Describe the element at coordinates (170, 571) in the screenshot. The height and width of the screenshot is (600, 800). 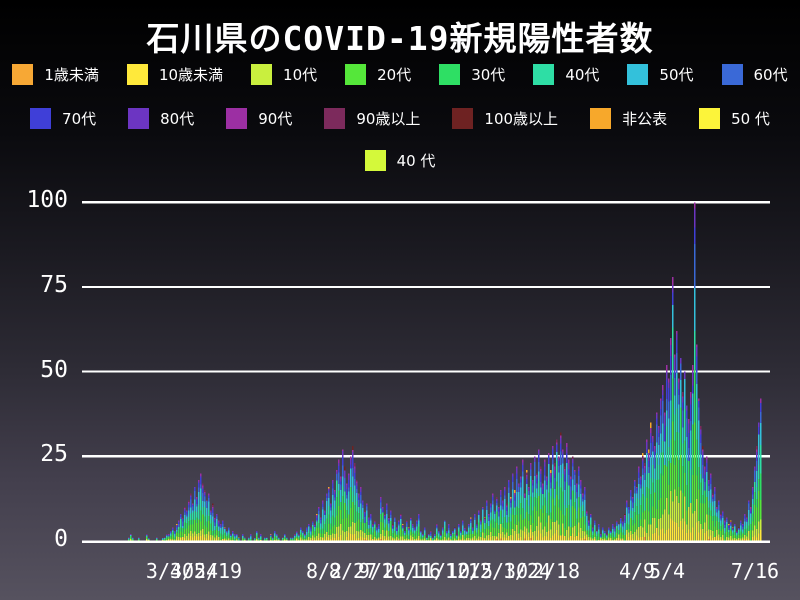
I see `x-tick-label: 3/30` at that location.